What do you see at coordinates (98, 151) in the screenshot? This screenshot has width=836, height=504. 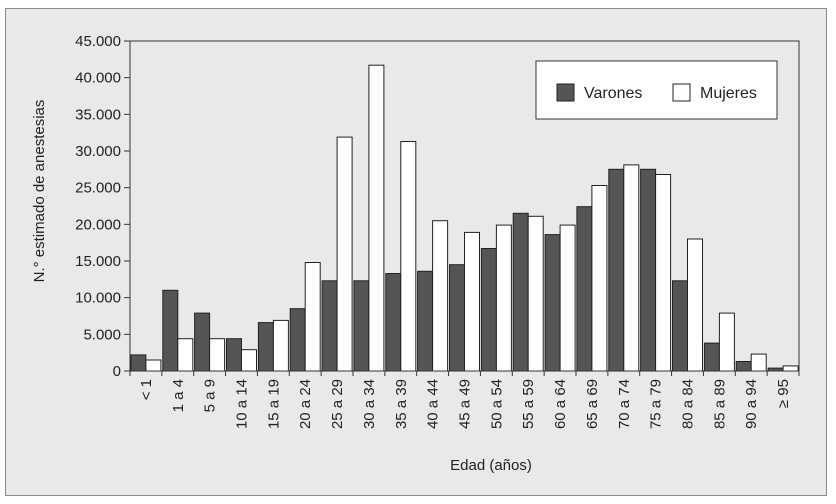 I see `y-tick-label: 30.000` at bounding box center [98, 151].